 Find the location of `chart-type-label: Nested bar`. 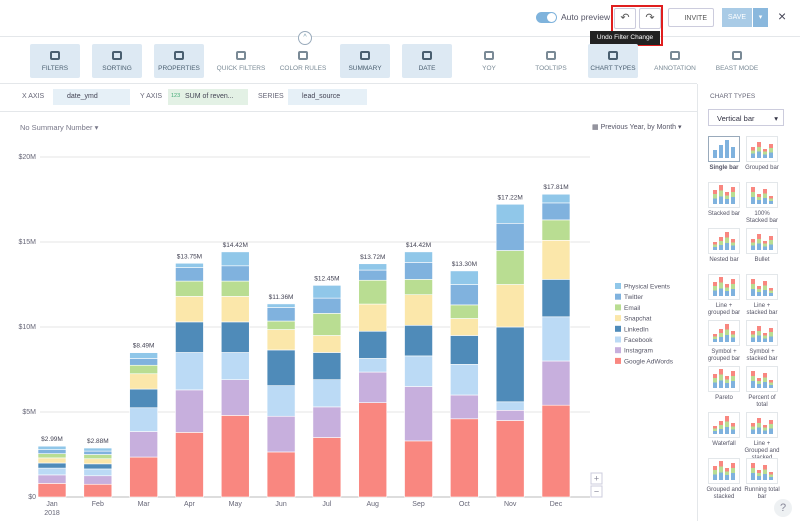

chart-type-label: Nested bar is located at coordinates (724, 260).